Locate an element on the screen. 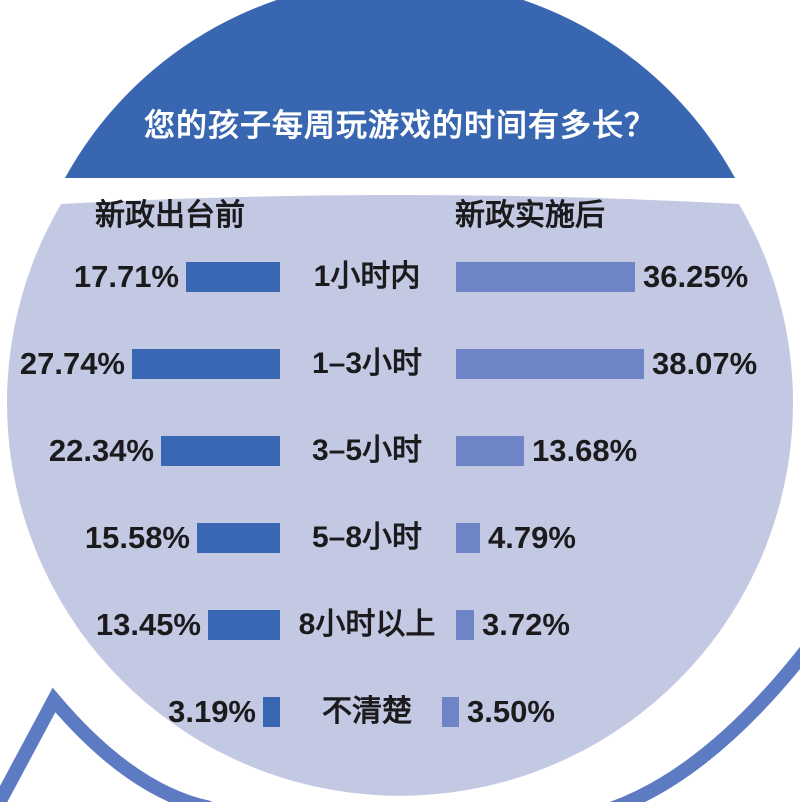 Image resolution: width=800 pixels, height=802 pixels. value-label-before: 15.58% is located at coordinates (137, 537).